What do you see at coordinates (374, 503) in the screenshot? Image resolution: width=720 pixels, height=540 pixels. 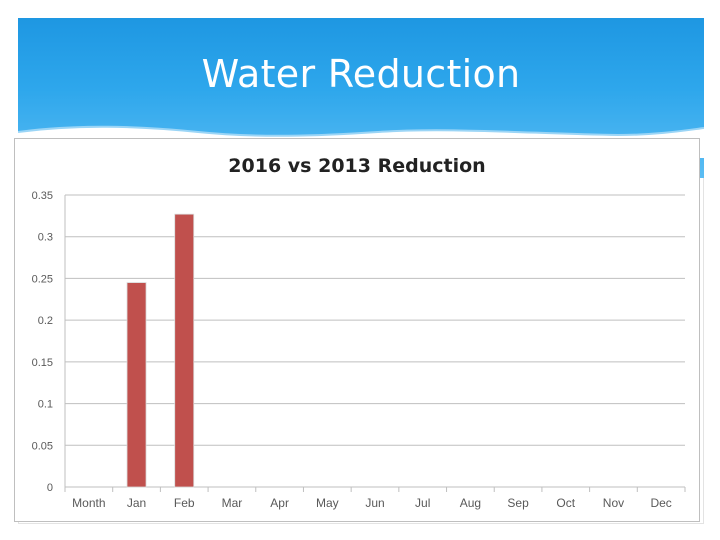 I see `x-tick-label: Jun` at bounding box center [374, 503].